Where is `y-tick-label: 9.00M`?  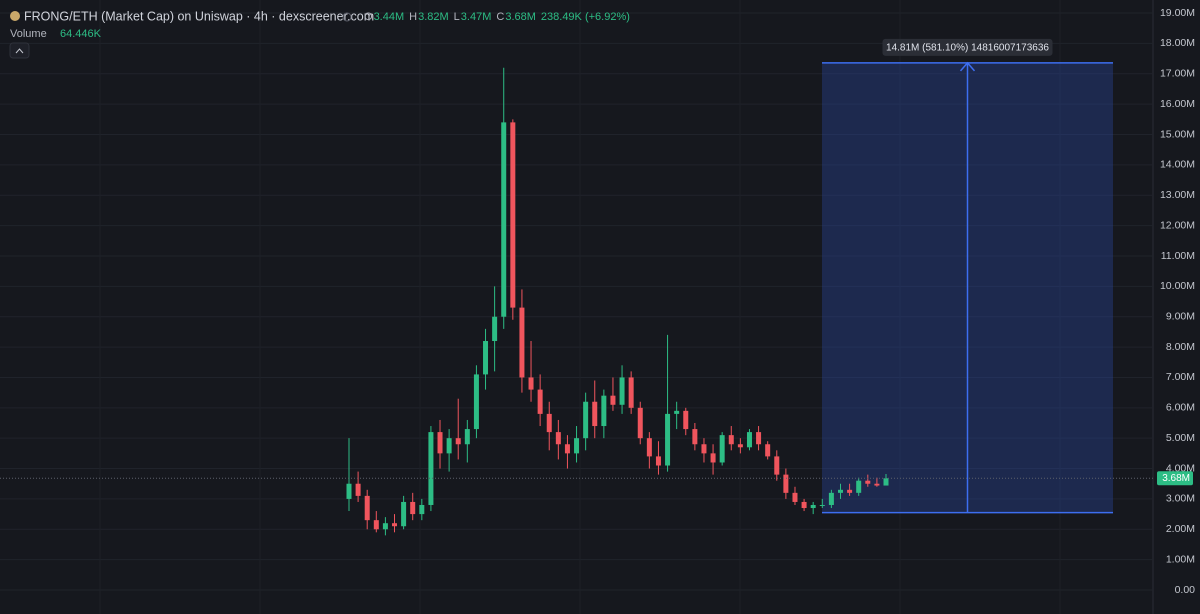
y-tick-label: 9.00M is located at coordinates (1180, 316).